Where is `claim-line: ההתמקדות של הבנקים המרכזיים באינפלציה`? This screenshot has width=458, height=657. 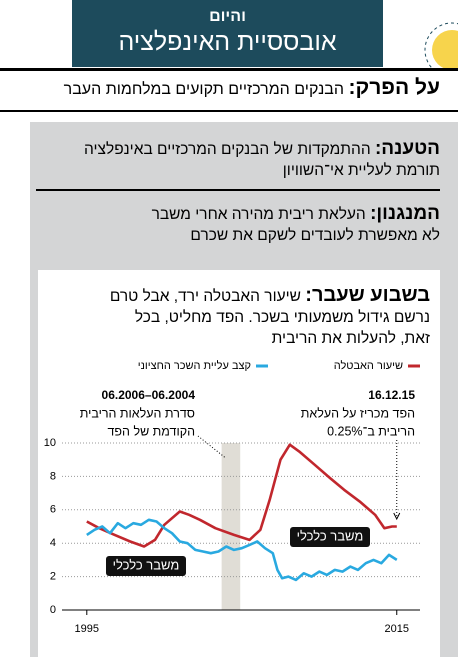
claim-line: ההתמקדות של הבנקים המרכזיים באינפלציה is located at coordinates (227, 149).